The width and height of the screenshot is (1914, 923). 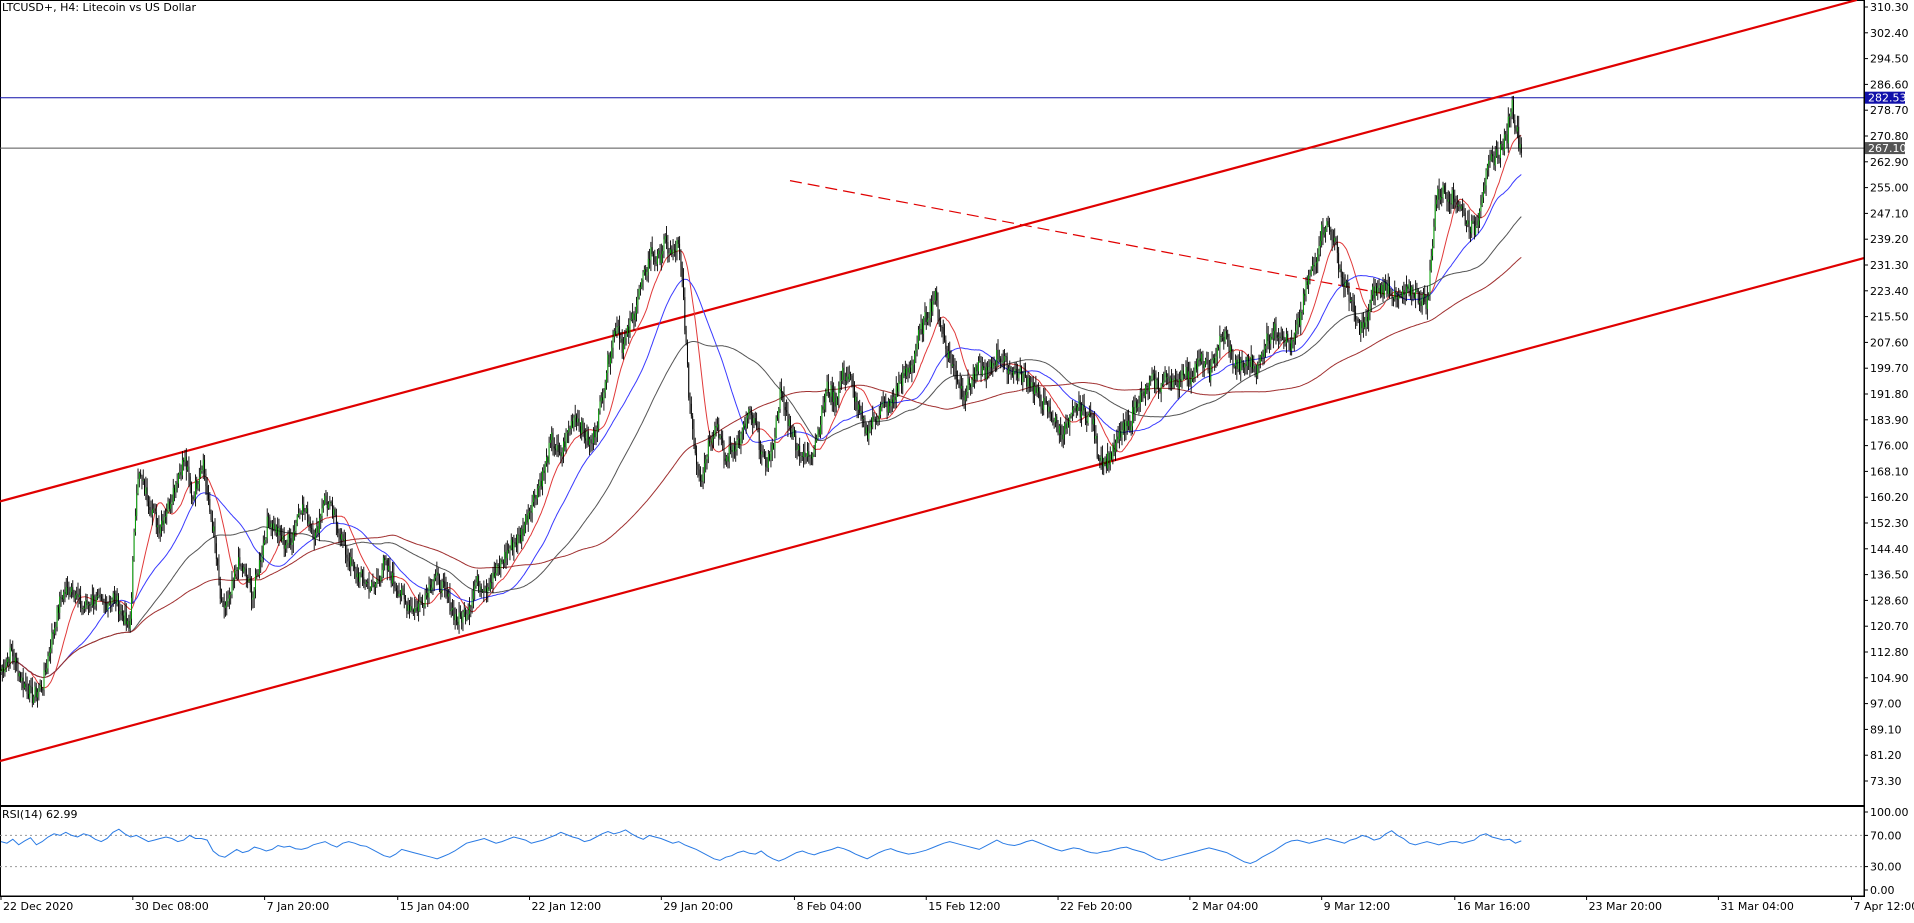 I want to click on price-lines, so click(x=932, y=123).